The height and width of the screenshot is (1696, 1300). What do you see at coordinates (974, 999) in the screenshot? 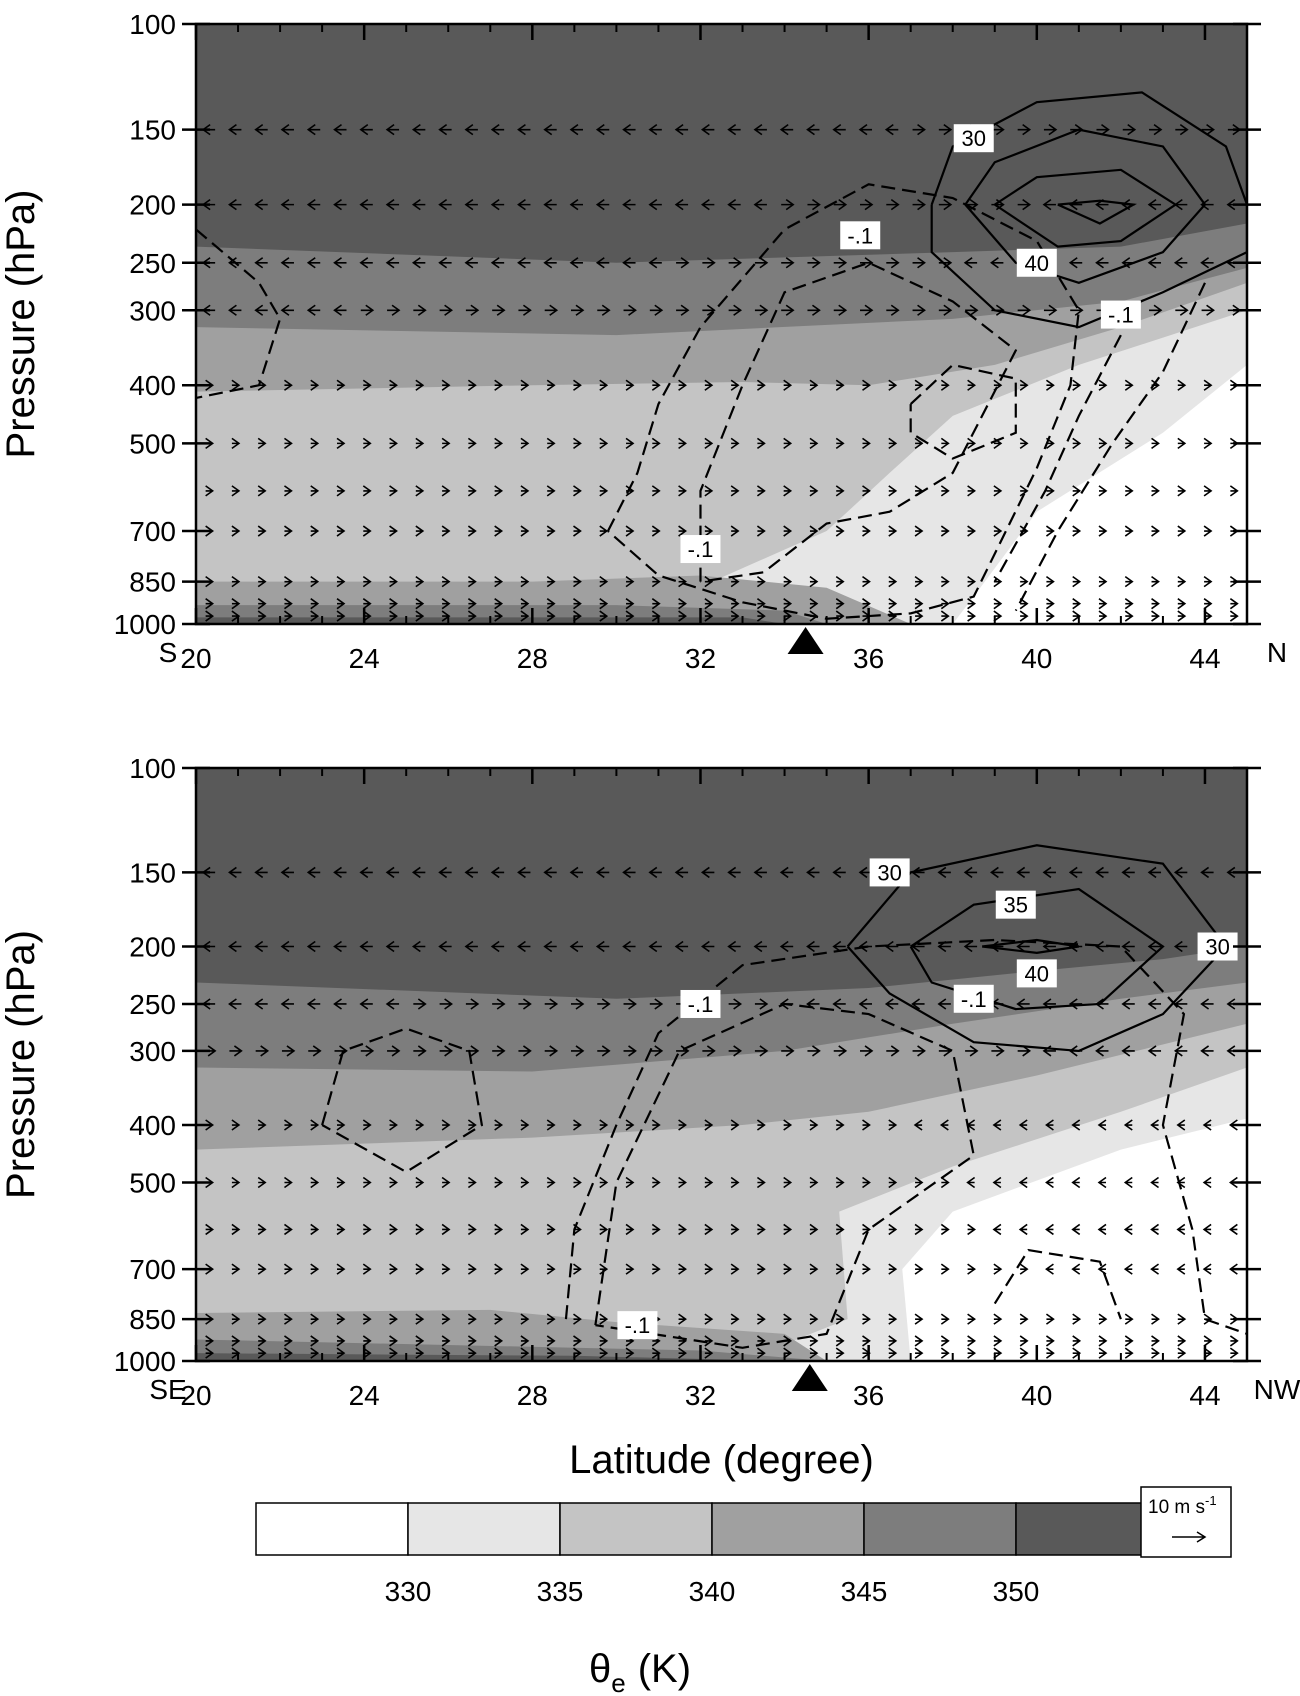
I see `contour-label: -.1` at bounding box center [974, 999].